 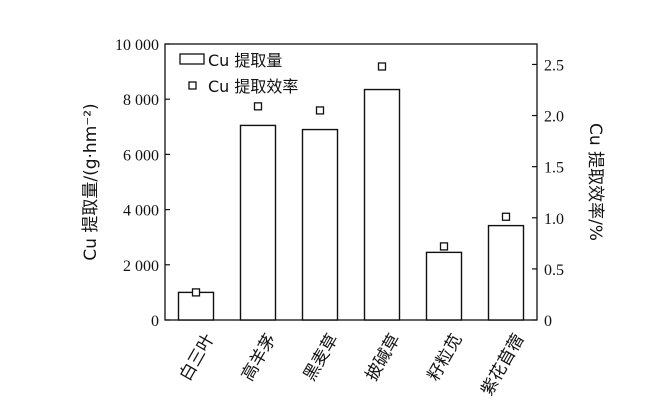 What do you see at coordinates (253, 86) in the screenshot?
I see `legend-marker-label: Cu 提取效率` at bounding box center [253, 86].